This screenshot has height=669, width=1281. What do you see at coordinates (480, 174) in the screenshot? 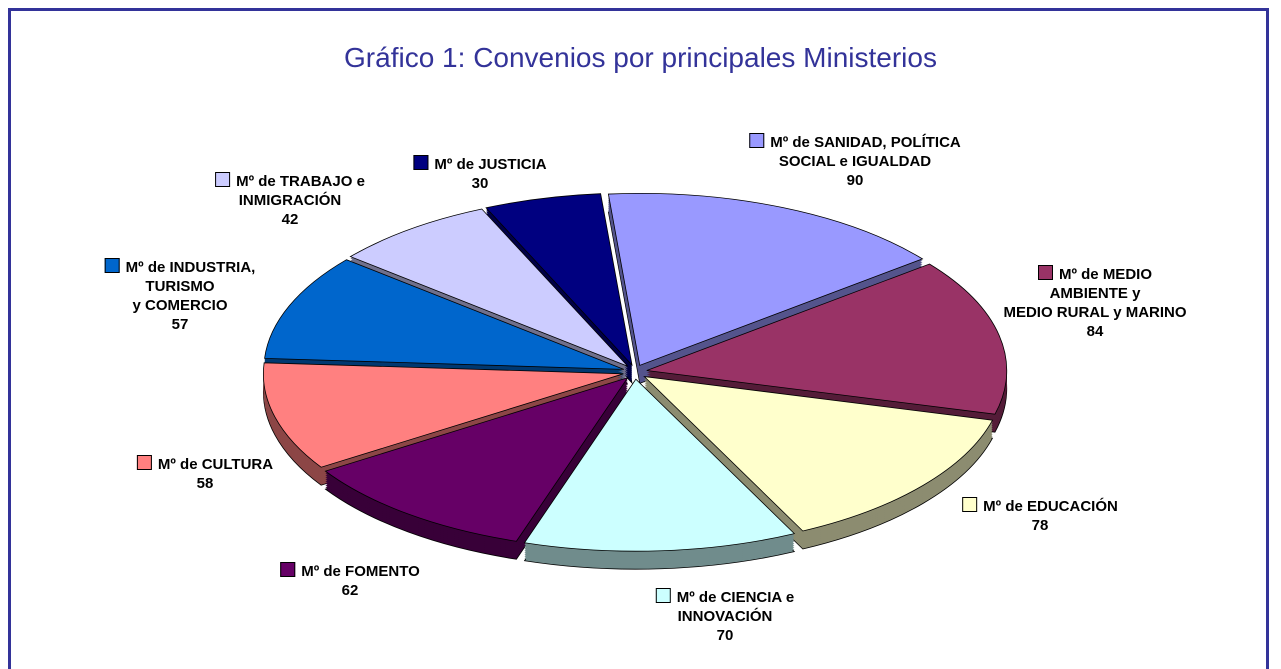
I see `slice-label: Mº de JUSTICIA 30` at bounding box center [480, 174].